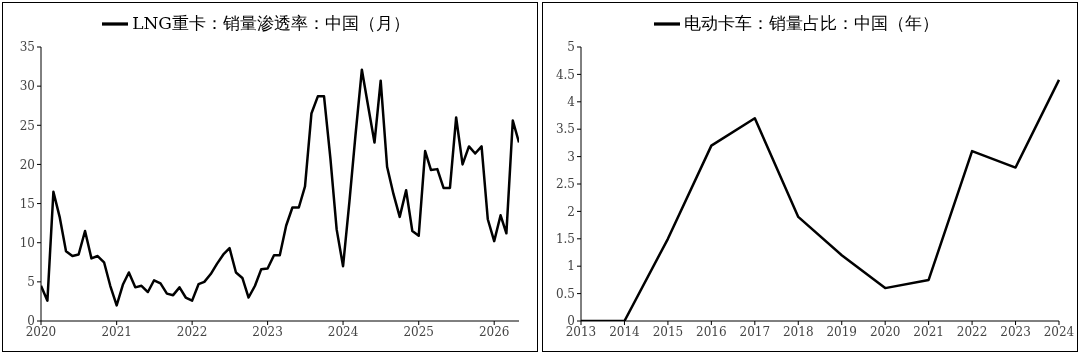 The height and width of the screenshot is (354, 1080). What do you see at coordinates (418, 331) in the screenshot?
I see `x-tick-label: 2025` at bounding box center [418, 331].